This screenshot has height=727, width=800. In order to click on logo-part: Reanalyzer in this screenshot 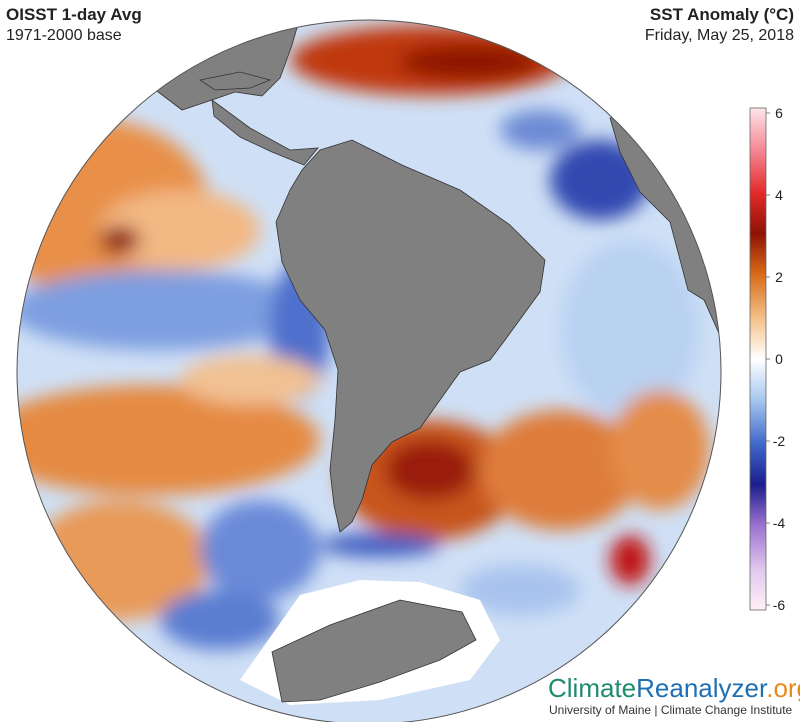, I will do `click(702, 688)`.